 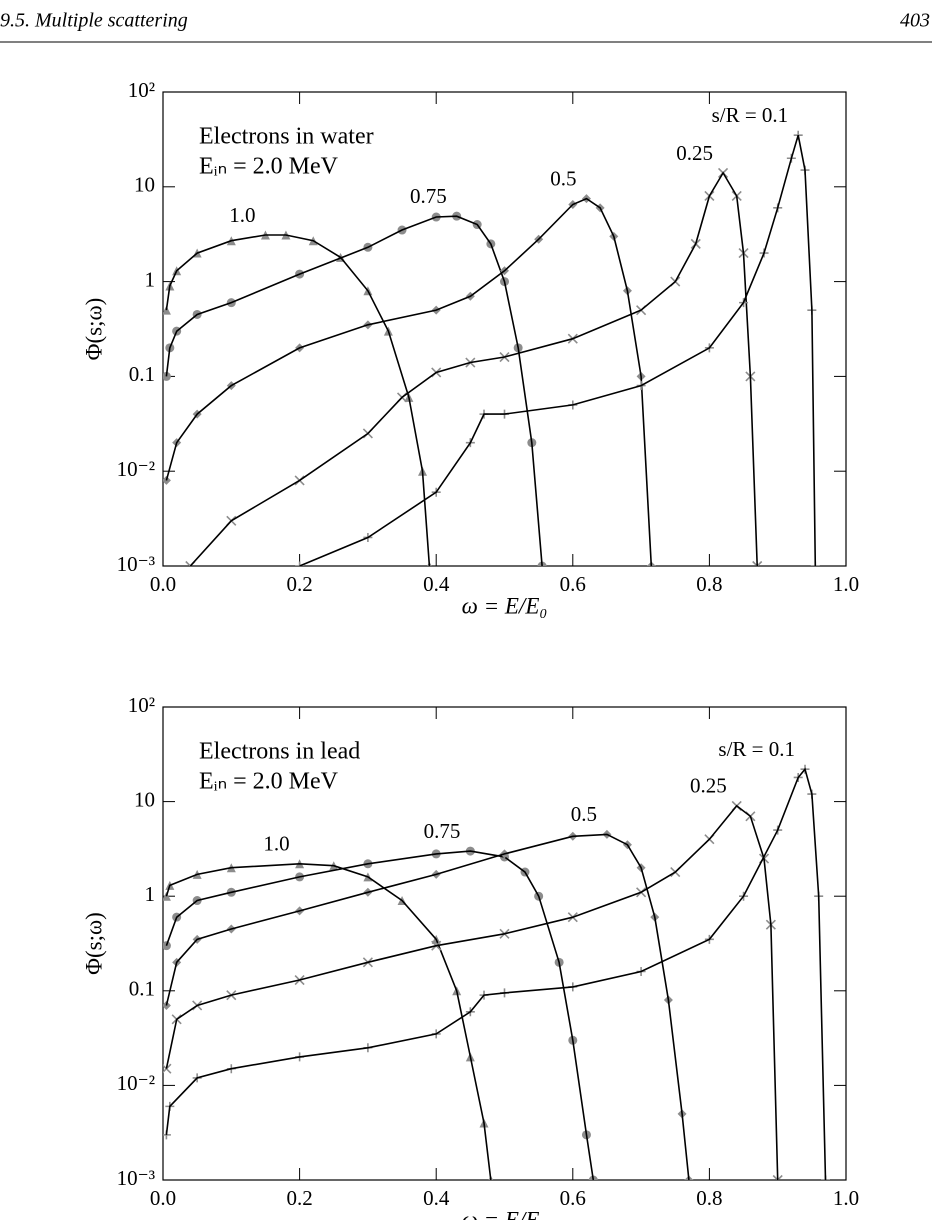 I want to click on page-number: 403, so click(x=915, y=21).